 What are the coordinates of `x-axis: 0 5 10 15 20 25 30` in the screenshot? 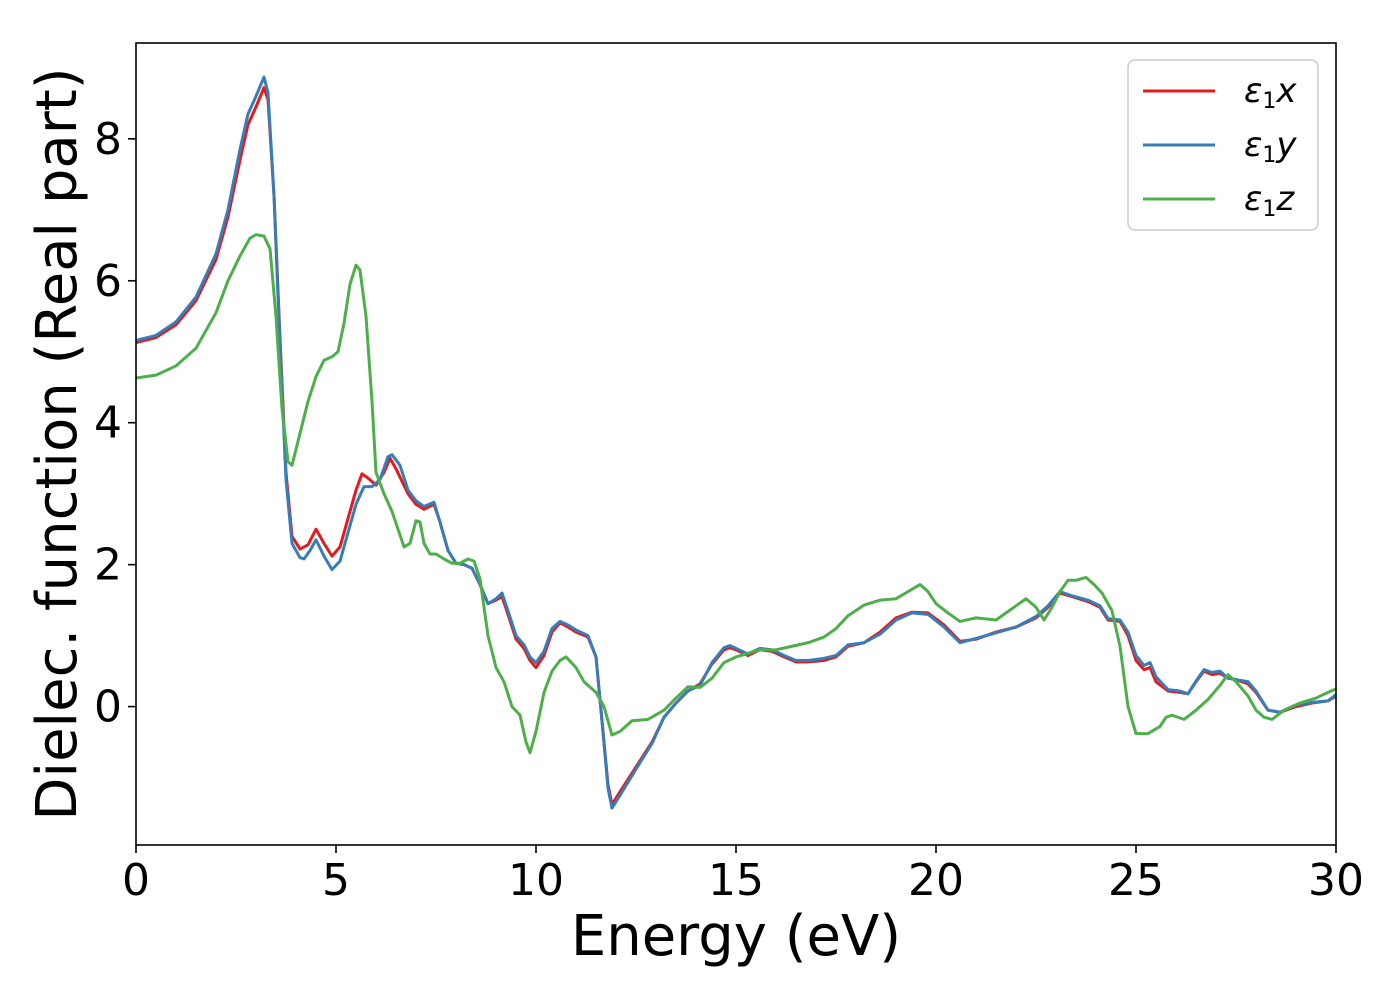 It's located at (743, 875).